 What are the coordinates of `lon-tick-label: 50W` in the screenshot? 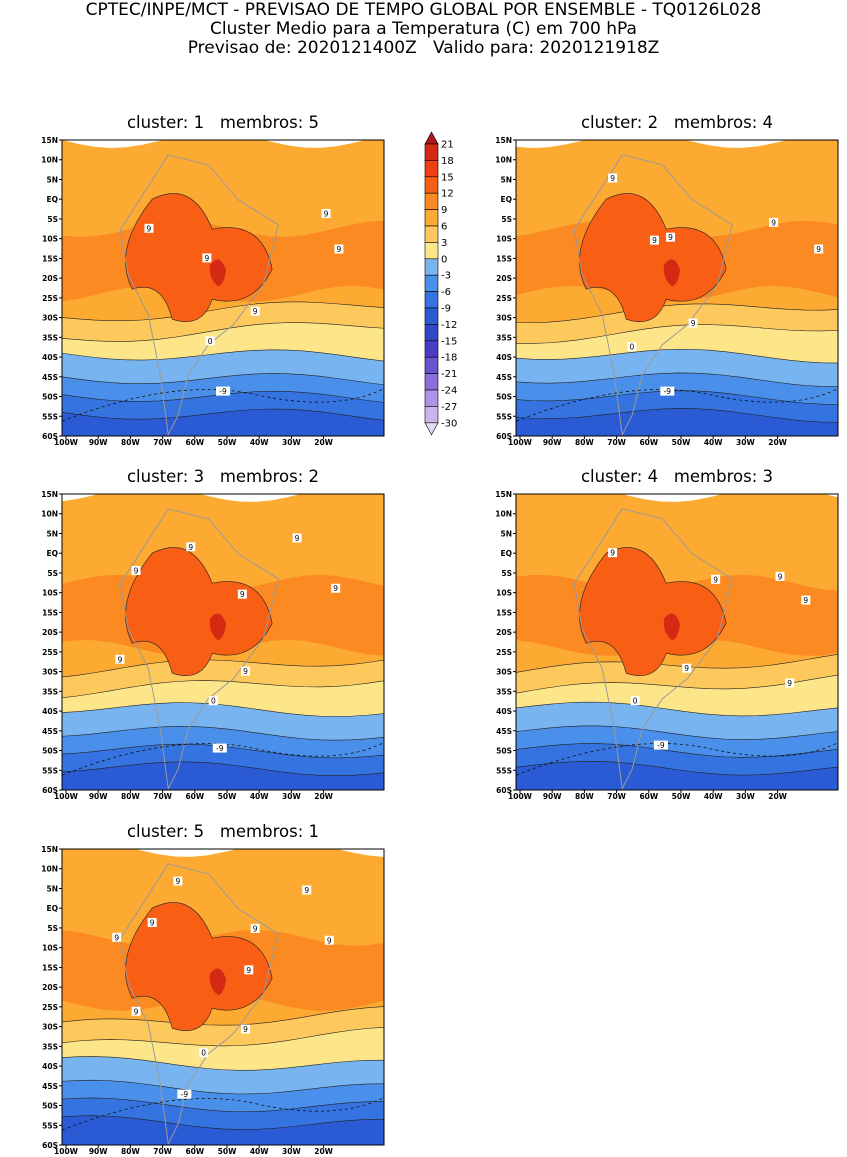 It's located at (227, 796).